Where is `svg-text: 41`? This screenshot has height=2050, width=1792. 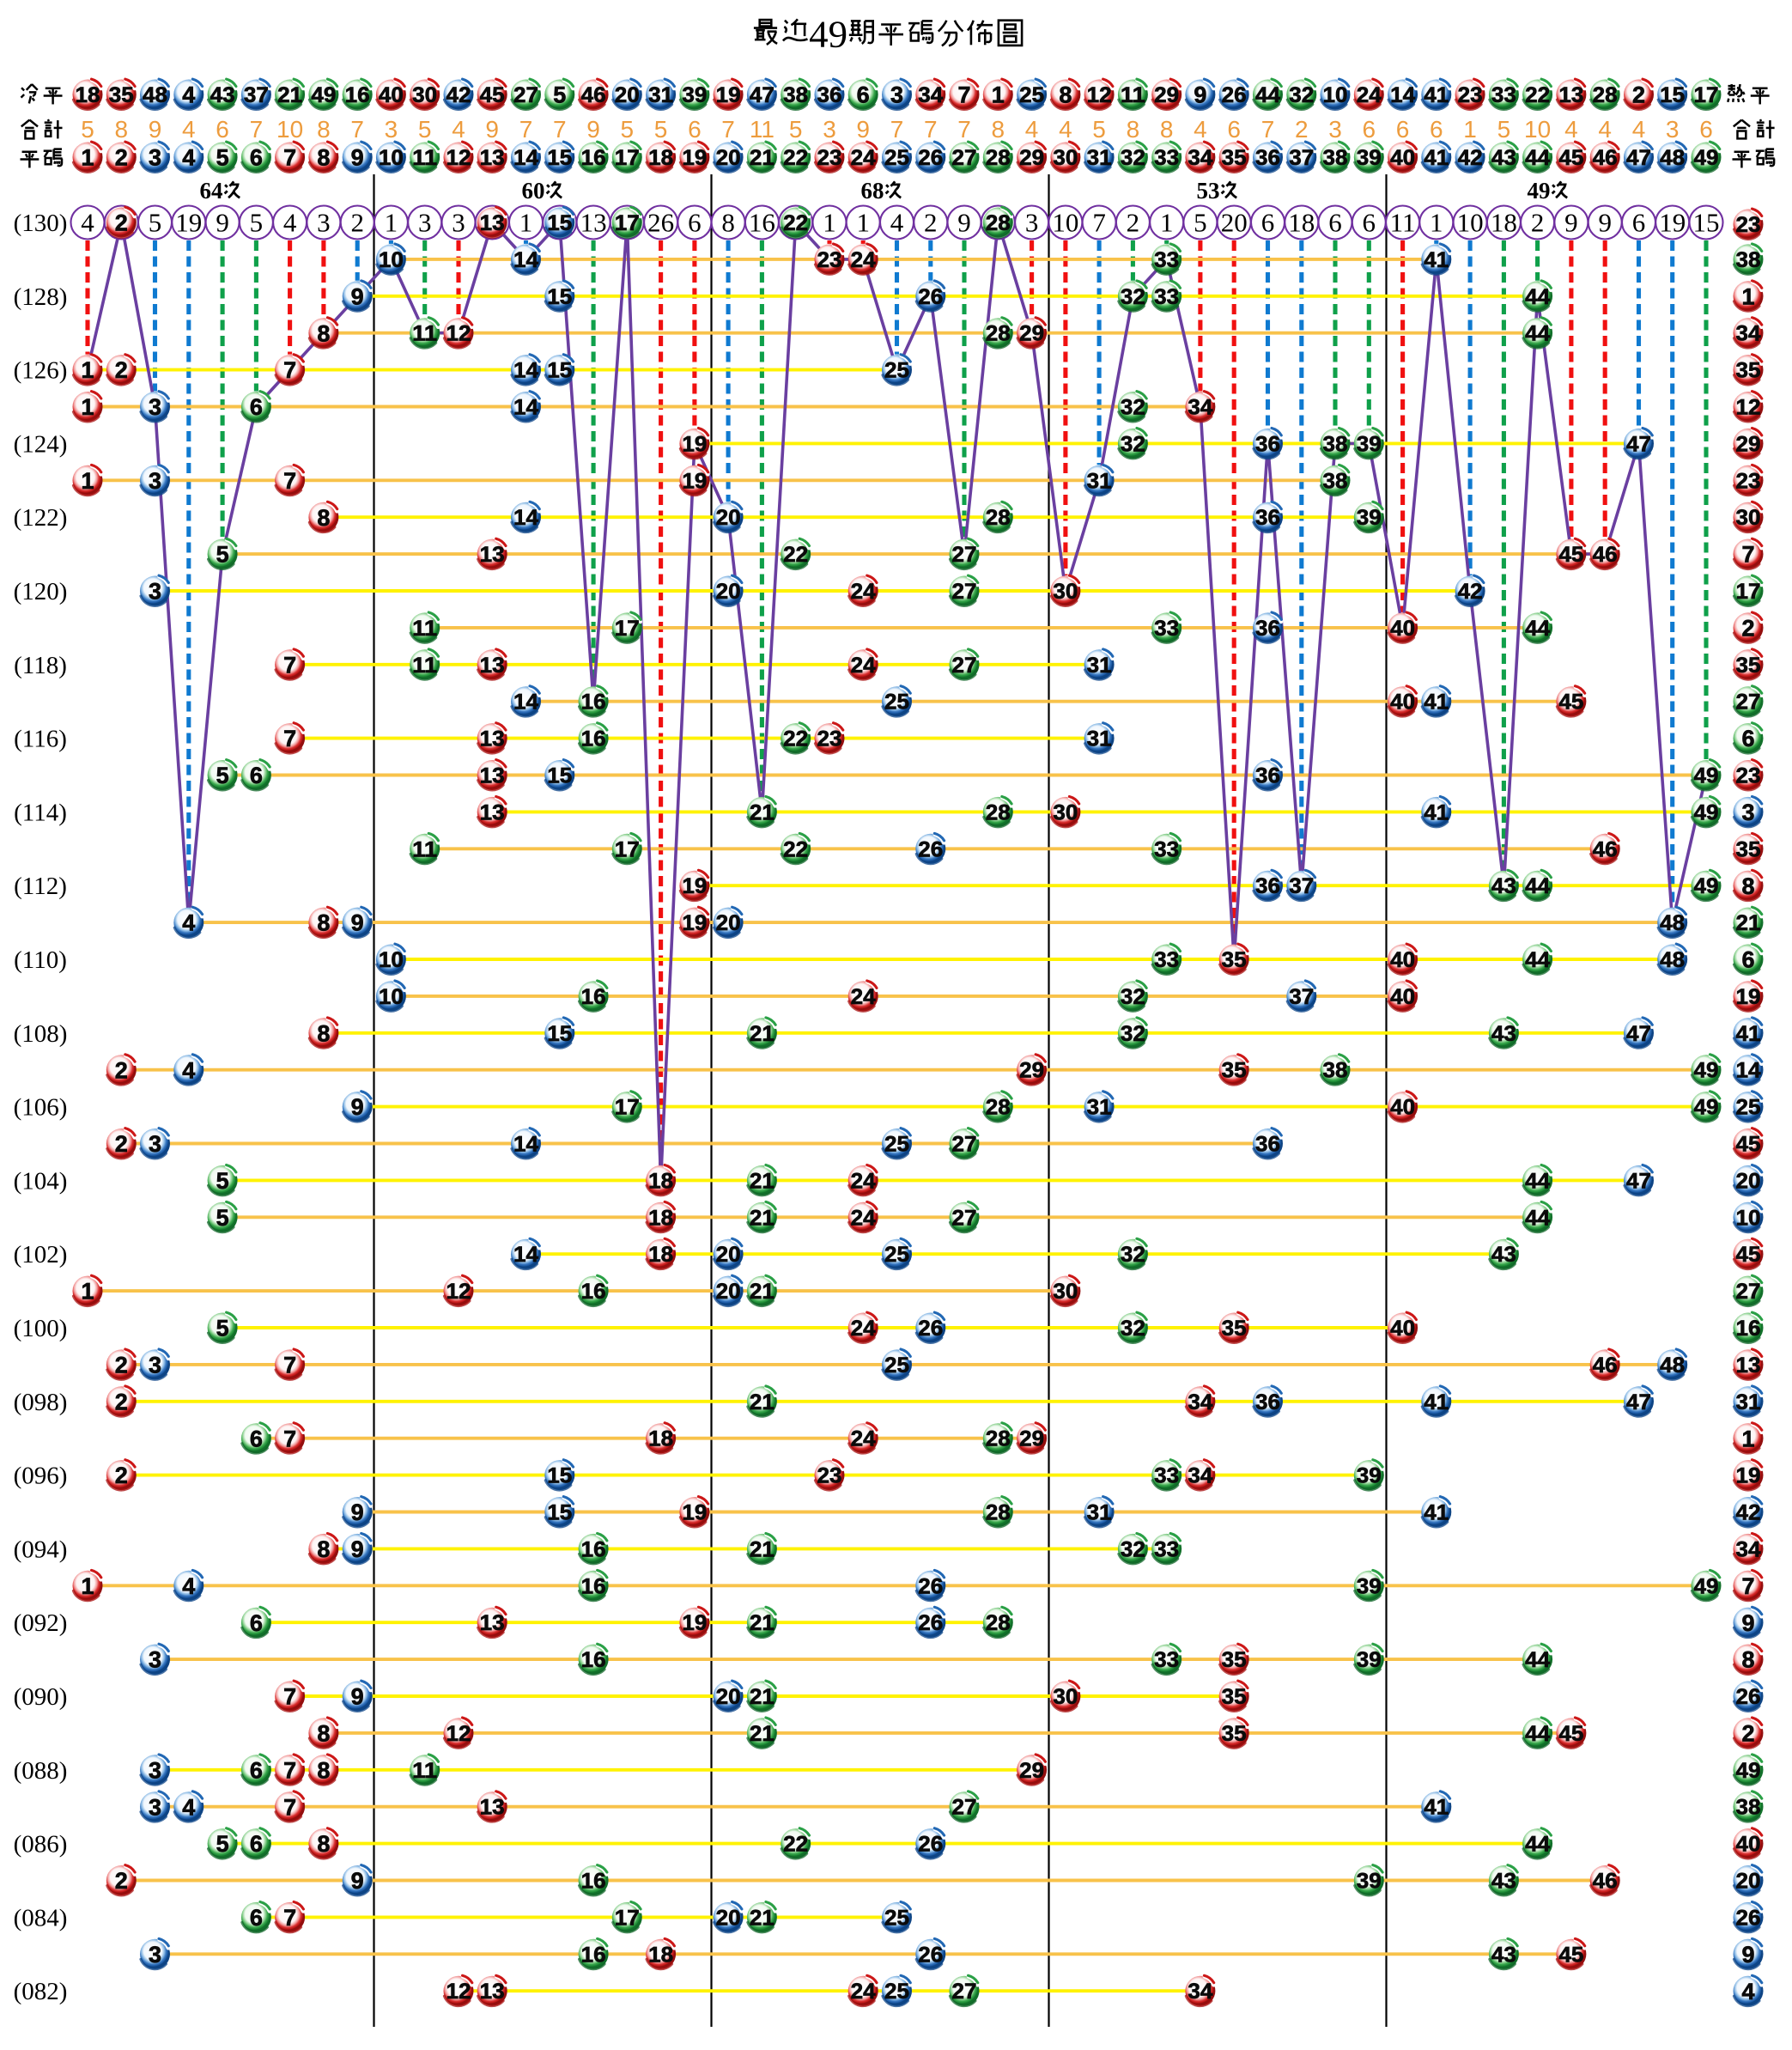
svg-text: 41 is located at coordinates (1748, 1034).